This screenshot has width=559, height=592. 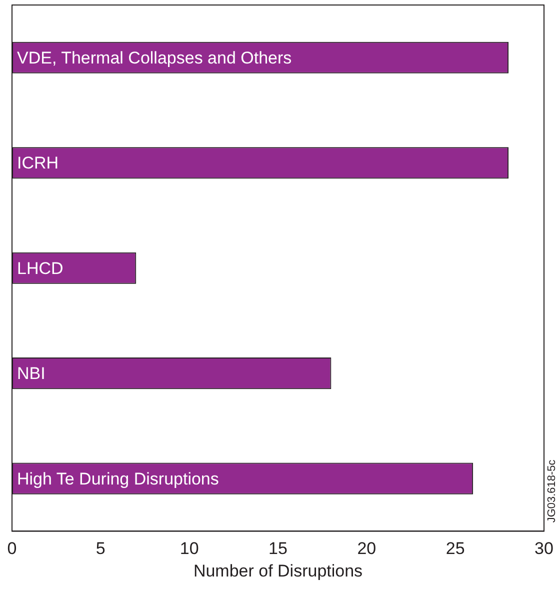 What do you see at coordinates (552, 491) in the screenshot?
I see `text: JG03.618-5c` at bounding box center [552, 491].